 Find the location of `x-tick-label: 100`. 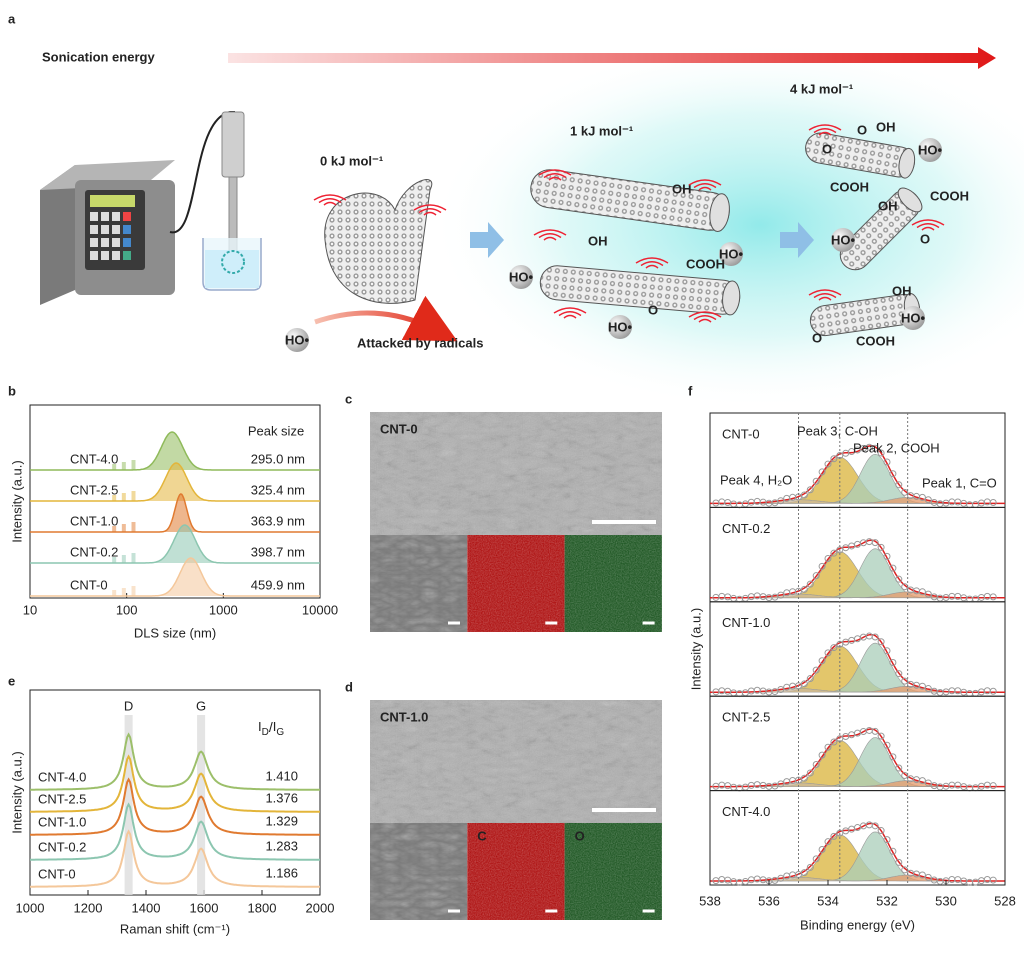

x-tick-label: 100 is located at coordinates (127, 609).